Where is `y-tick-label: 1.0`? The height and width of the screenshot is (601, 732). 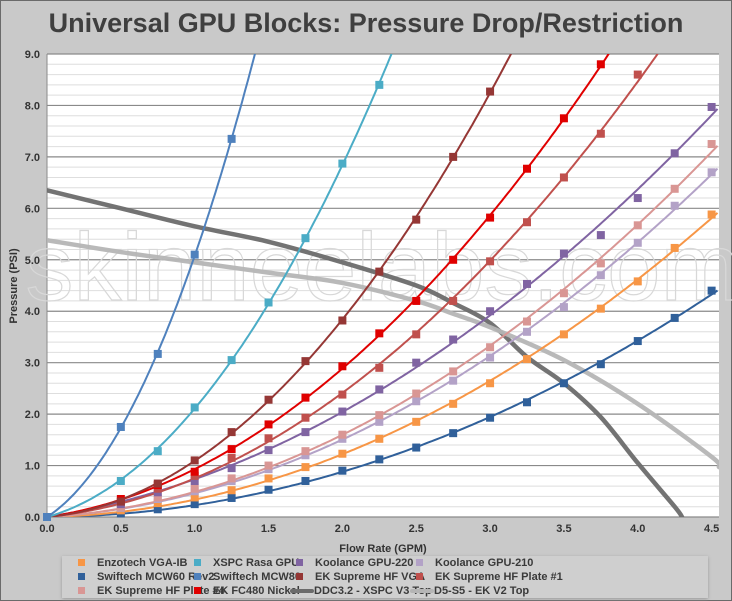
y-tick-label: 1.0 is located at coordinates (32, 467).